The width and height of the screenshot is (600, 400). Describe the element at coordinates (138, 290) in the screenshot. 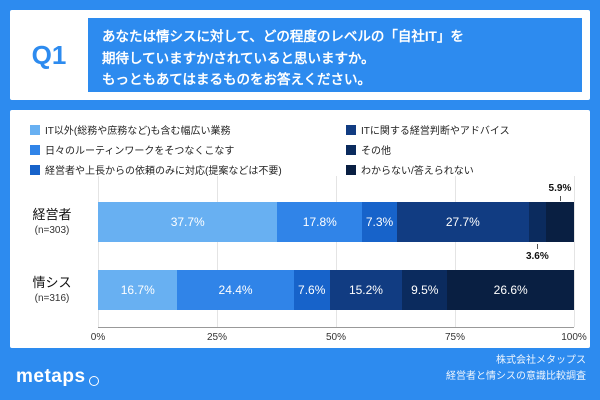

I see `bar-segment: 16.7%` at that location.